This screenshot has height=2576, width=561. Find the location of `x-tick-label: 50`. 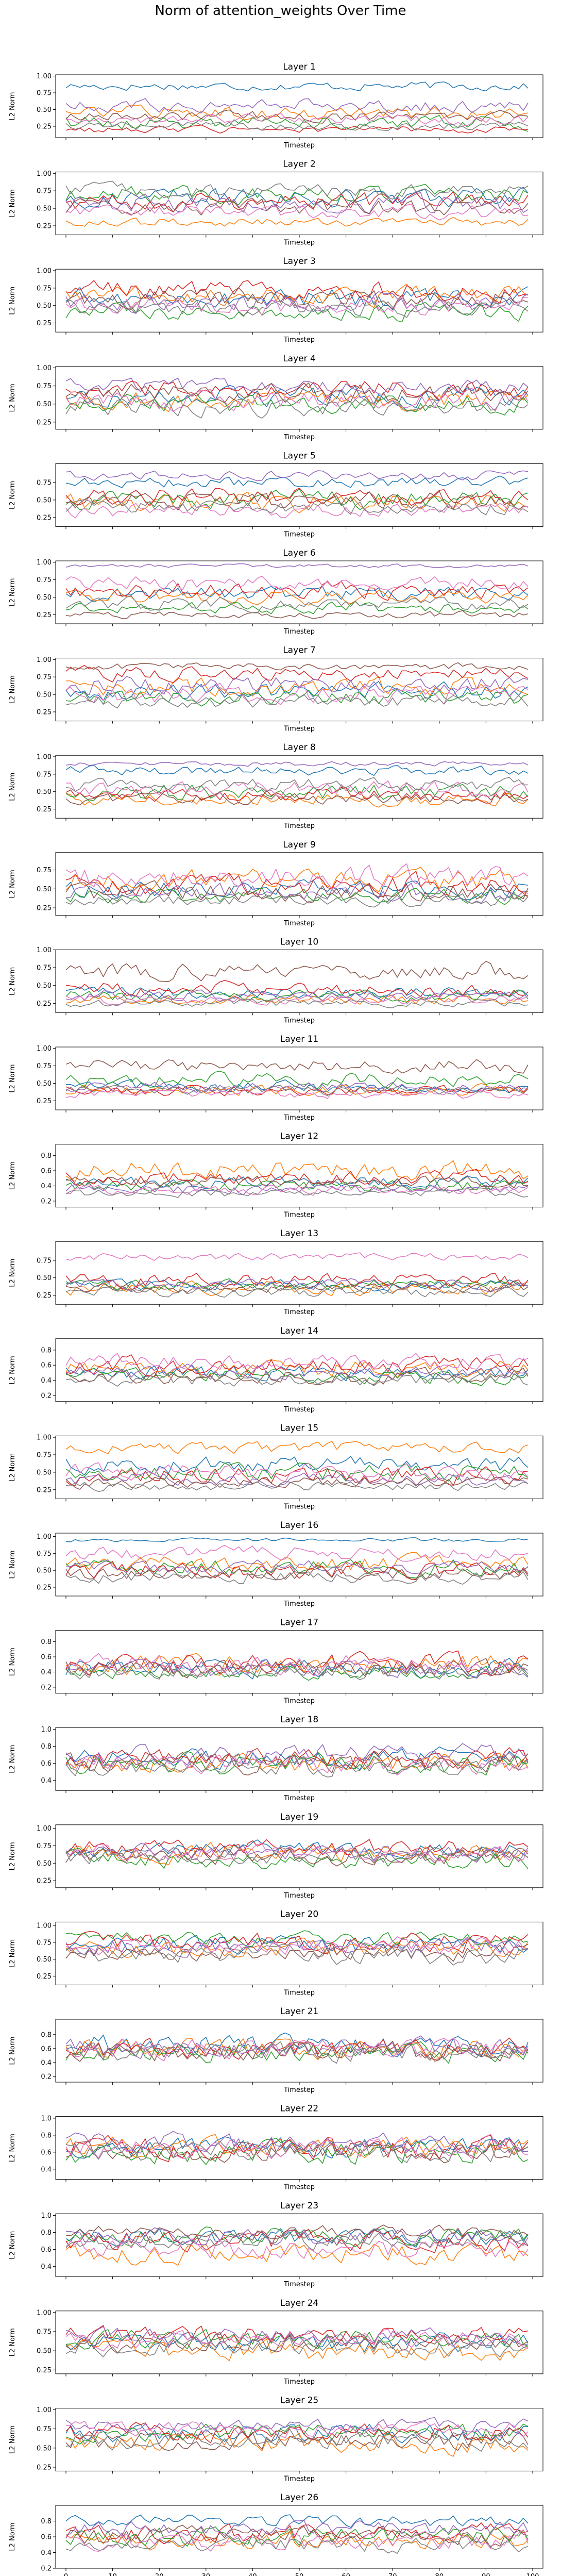

x-tick-label: 50 is located at coordinates (299, 2574).